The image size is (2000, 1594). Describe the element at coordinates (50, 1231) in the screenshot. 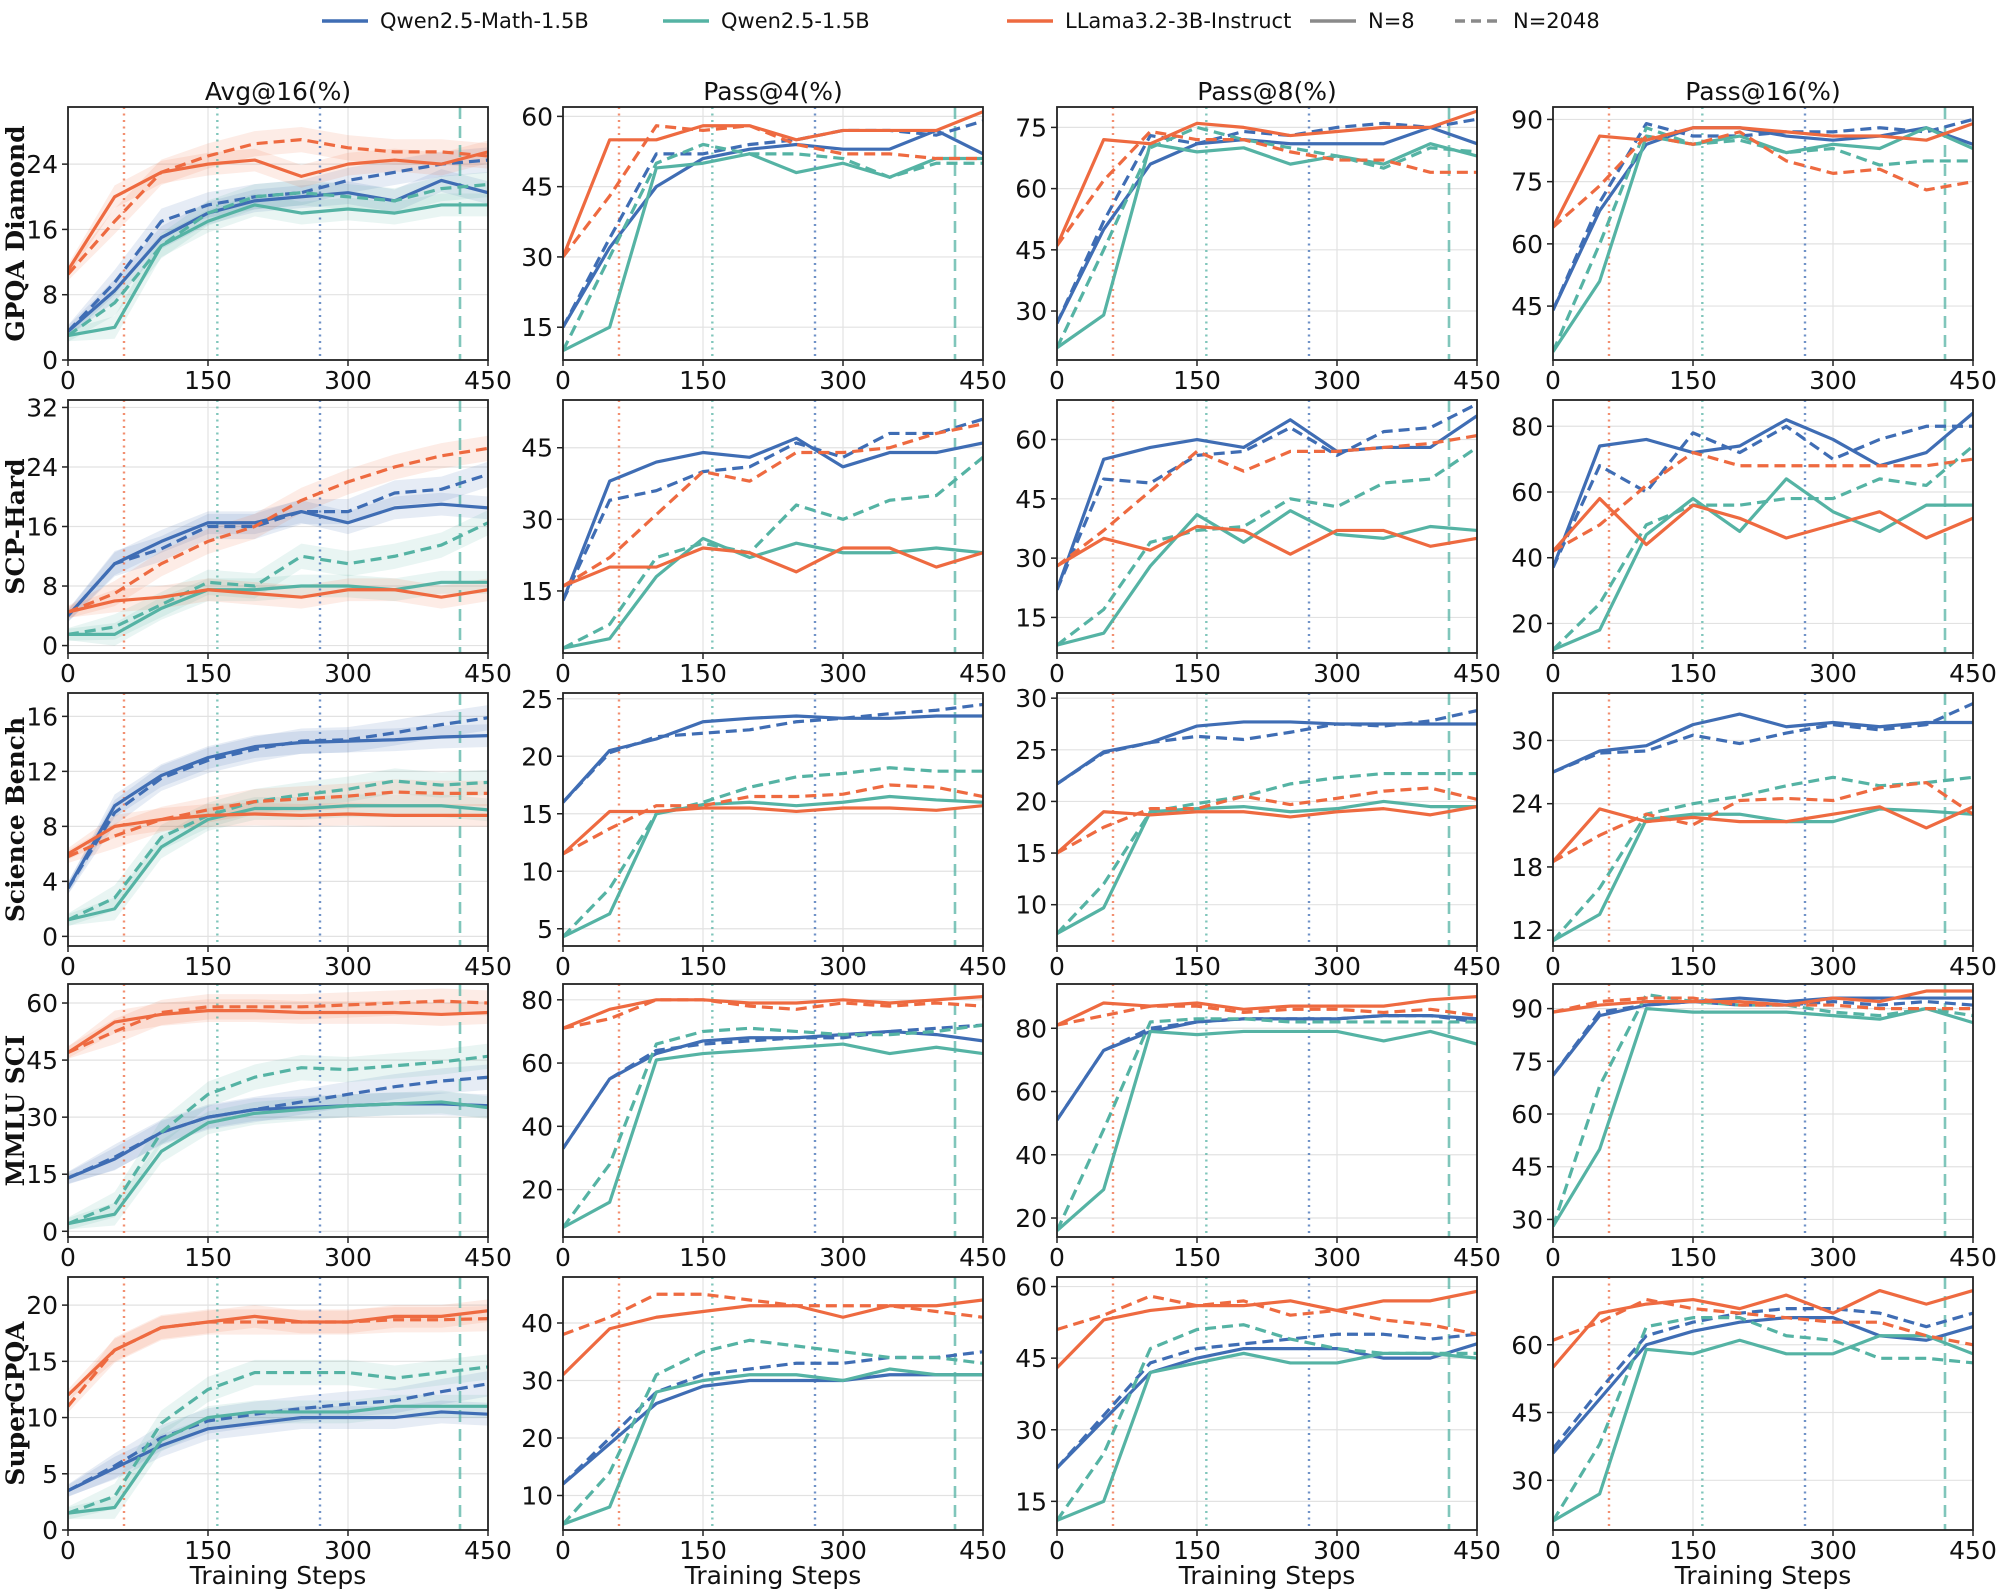

I see `y-tick-label: 0` at that location.